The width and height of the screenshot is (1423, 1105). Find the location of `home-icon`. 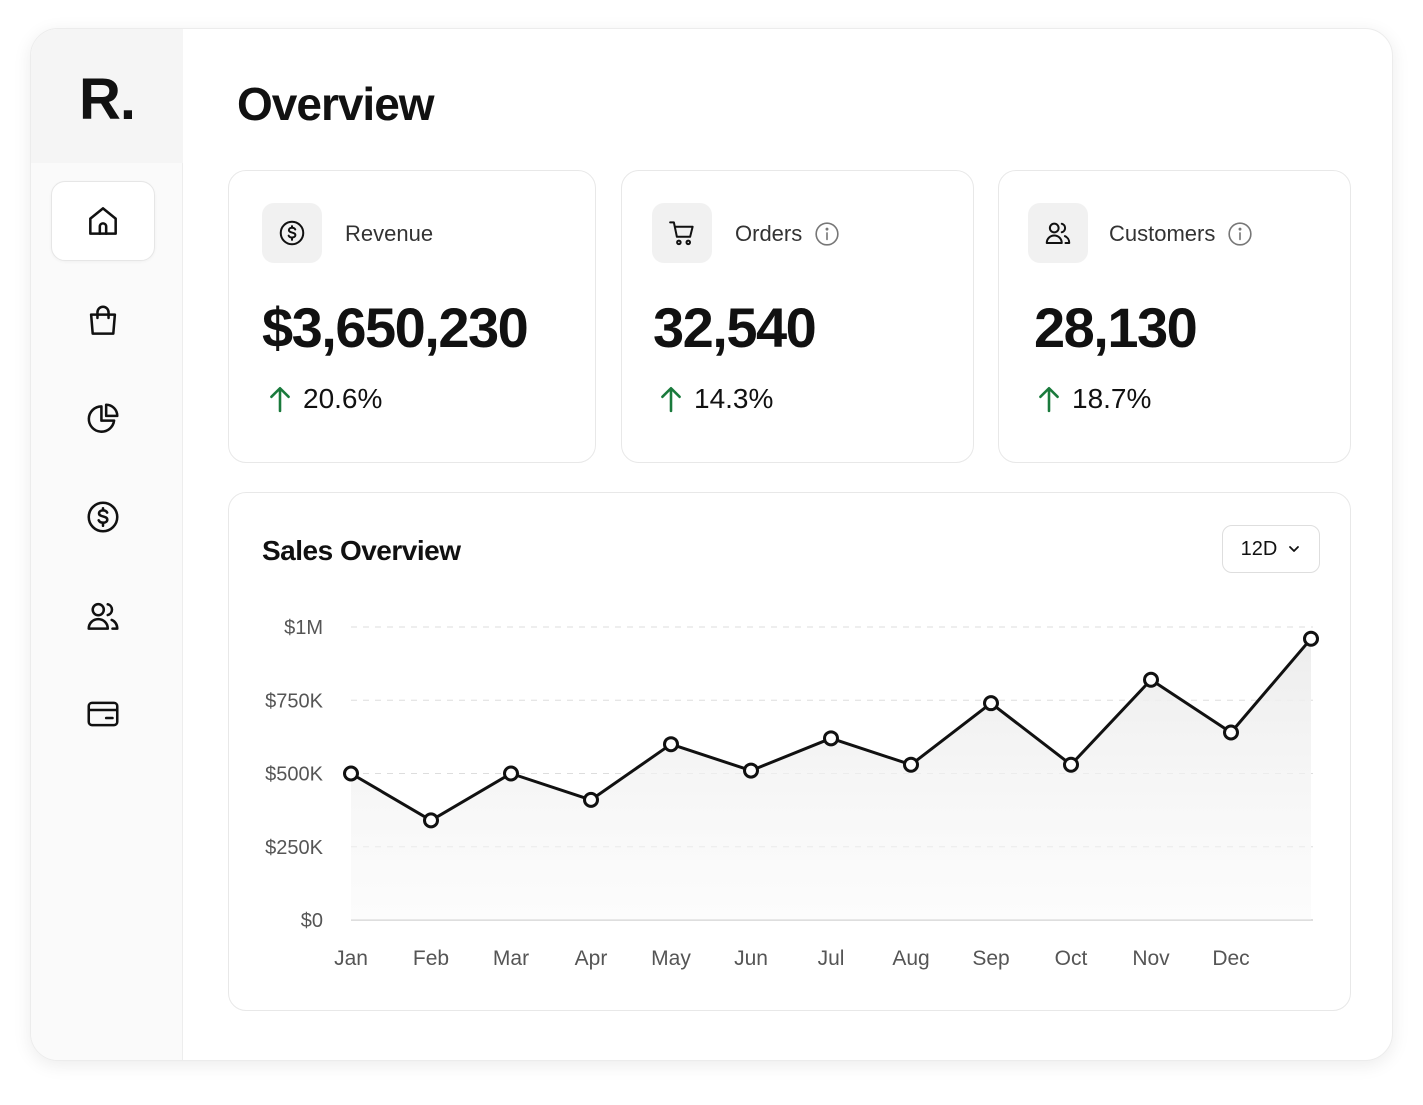

home-icon is located at coordinates (103, 221).